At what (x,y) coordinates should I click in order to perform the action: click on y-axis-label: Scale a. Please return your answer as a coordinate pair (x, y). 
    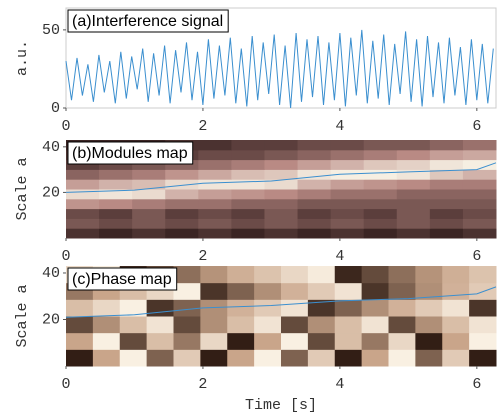
    Looking at the image, I should click on (22, 315).